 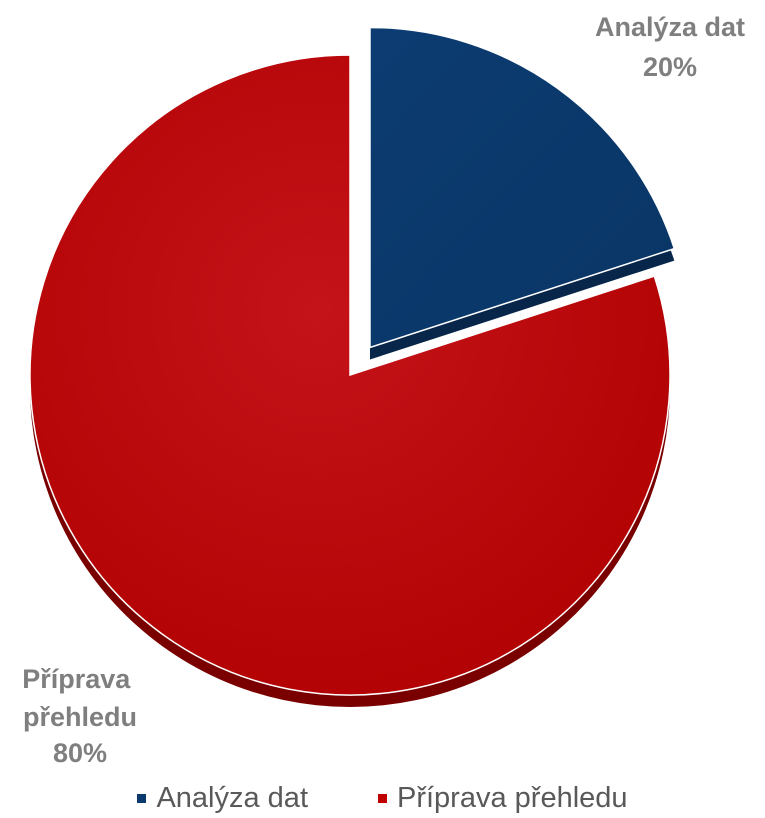 What do you see at coordinates (80, 753) in the screenshot?
I see `data-label-priprava-prehledu-value: 80%` at bounding box center [80, 753].